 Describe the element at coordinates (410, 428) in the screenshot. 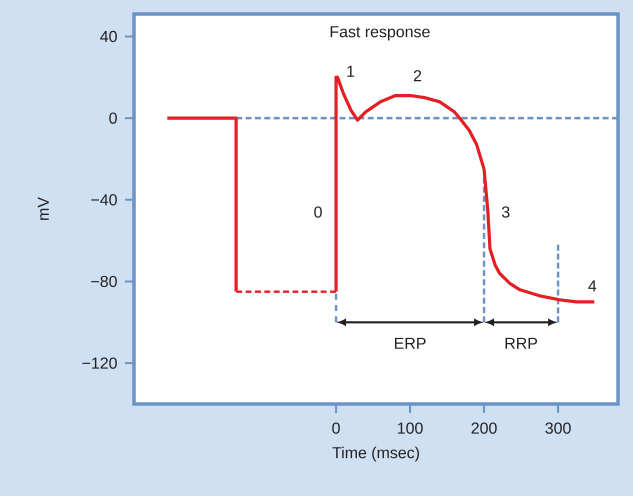

I see `x-tick-label: 100` at that location.